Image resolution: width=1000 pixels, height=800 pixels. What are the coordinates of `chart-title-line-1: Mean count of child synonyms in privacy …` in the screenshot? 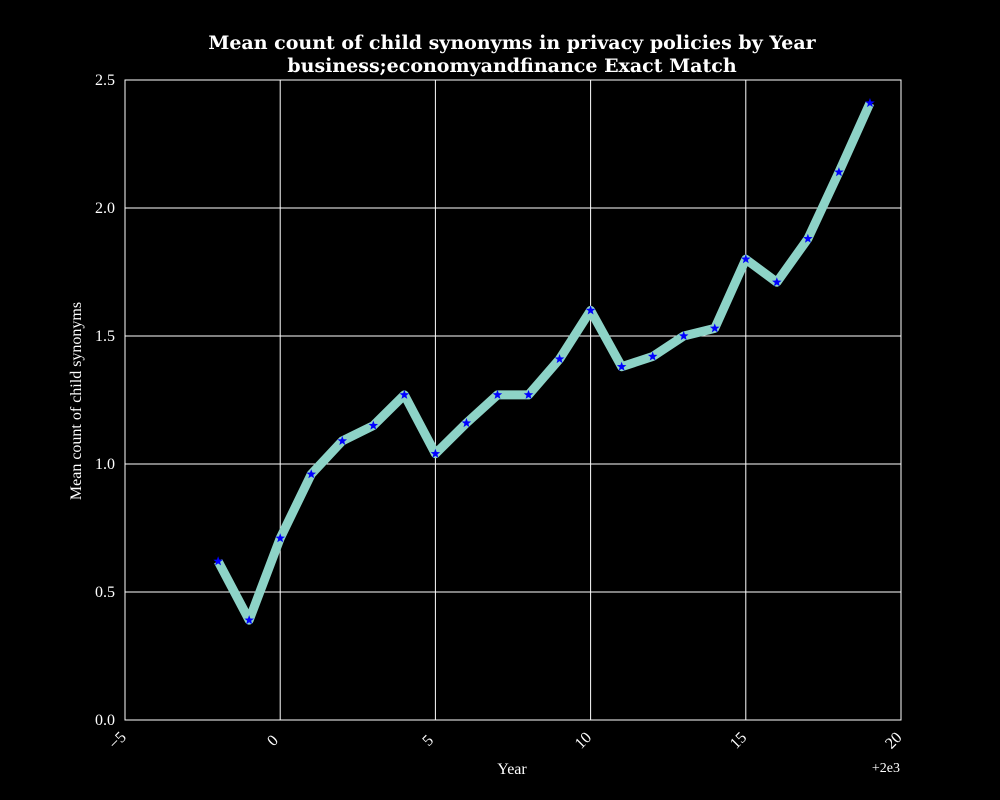 It's located at (512, 43).